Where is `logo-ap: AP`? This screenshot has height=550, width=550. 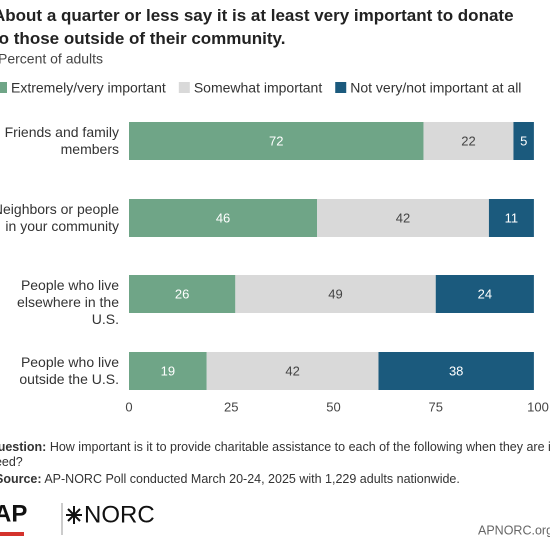 logo-ap: AP is located at coordinates (13, 513).